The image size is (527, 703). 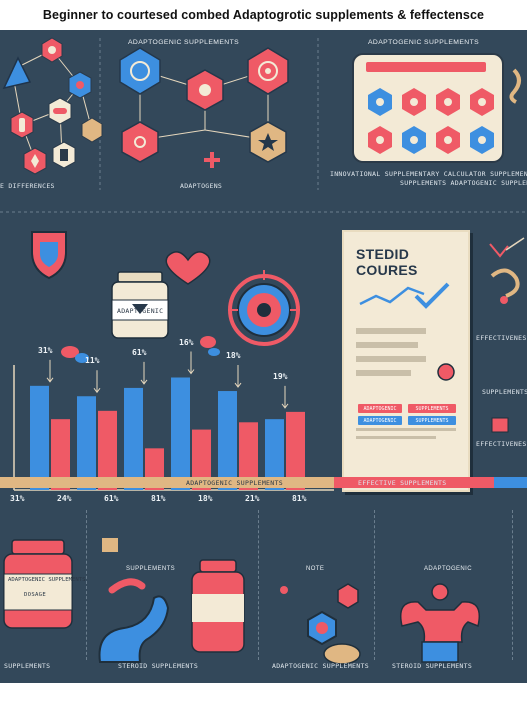 What do you see at coordinates (402, 483) in the screenshot?
I see `strip-label-2: EFFECTIVE SUPPLEMENTS` at bounding box center [402, 483].